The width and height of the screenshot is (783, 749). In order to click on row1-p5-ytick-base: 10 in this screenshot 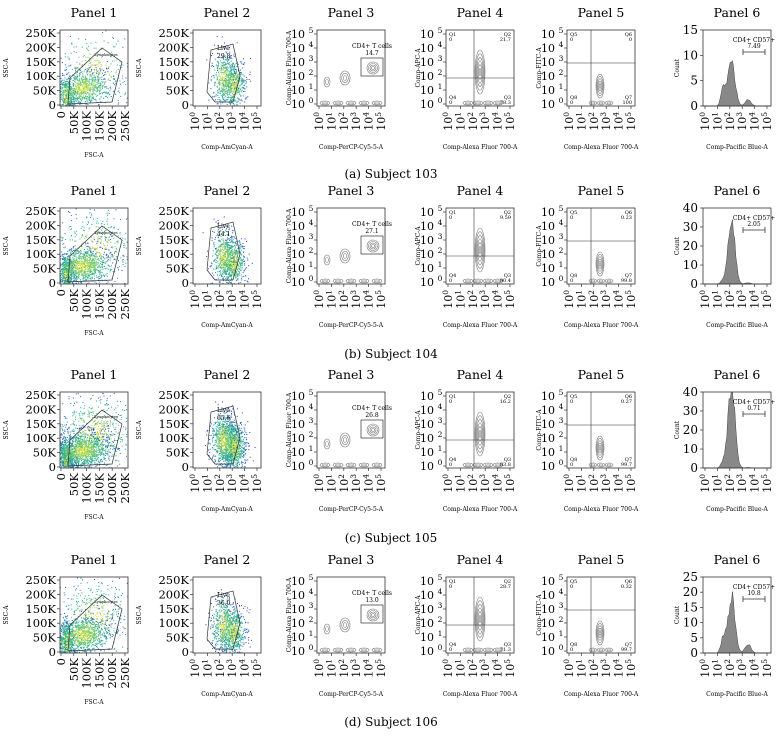, I will do `click(548, 34)`.